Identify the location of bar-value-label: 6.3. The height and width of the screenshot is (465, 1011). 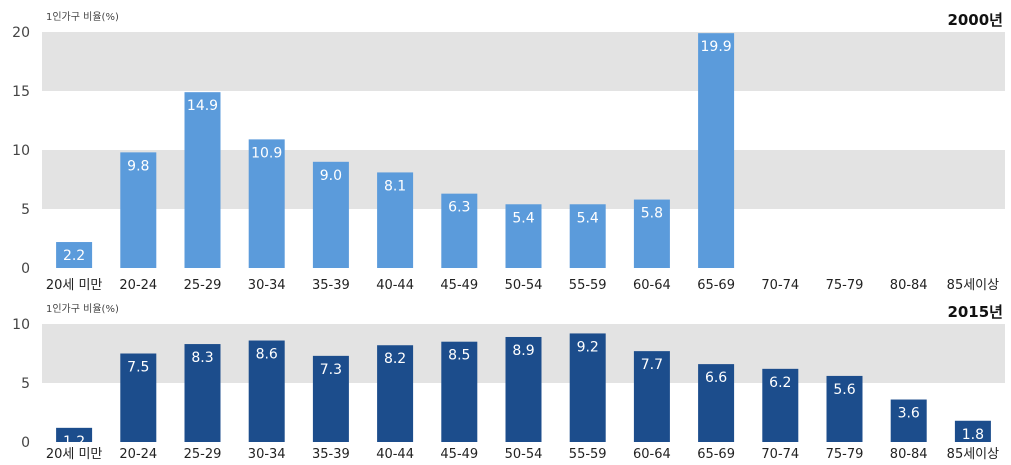
(459, 208).